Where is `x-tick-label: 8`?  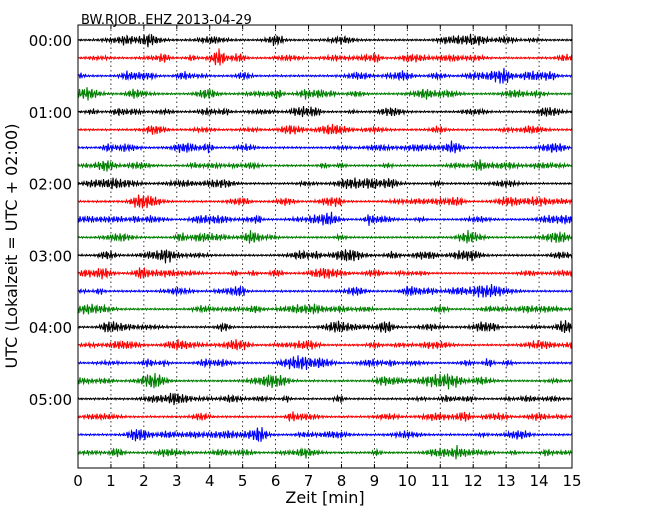 x-tick-label: 8 is located at coordinates (342, 481).